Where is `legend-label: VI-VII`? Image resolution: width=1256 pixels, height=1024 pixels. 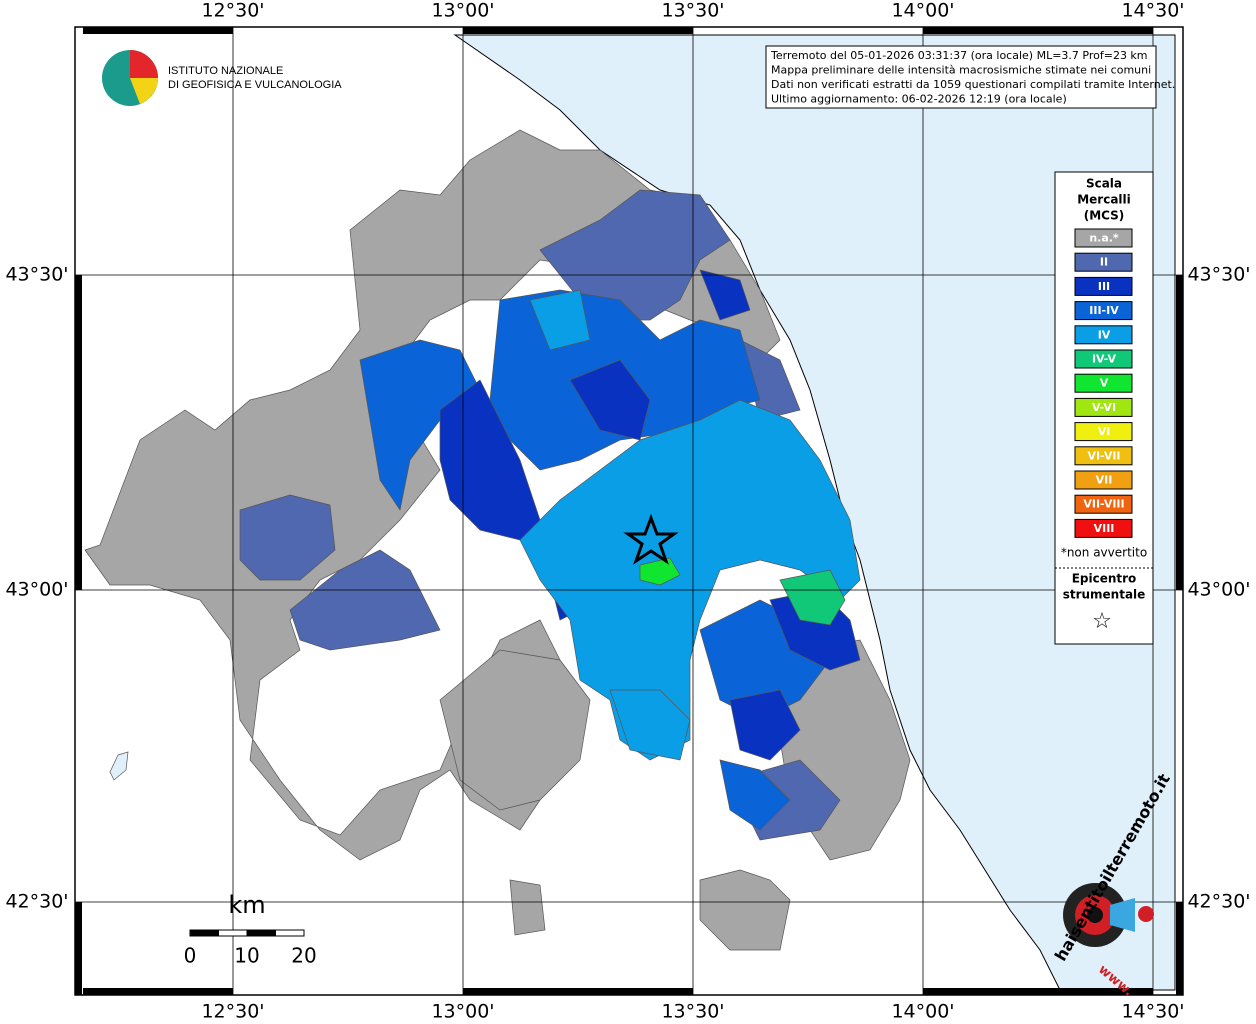
legend-label: VI-VII is located at coordinates (1103, 455).